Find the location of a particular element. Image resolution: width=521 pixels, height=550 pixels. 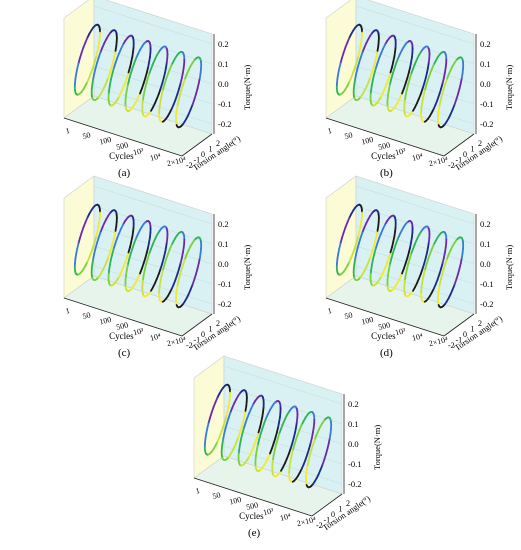

x-tick-label: 2×10⁴ is located at coordinates (306, 521).